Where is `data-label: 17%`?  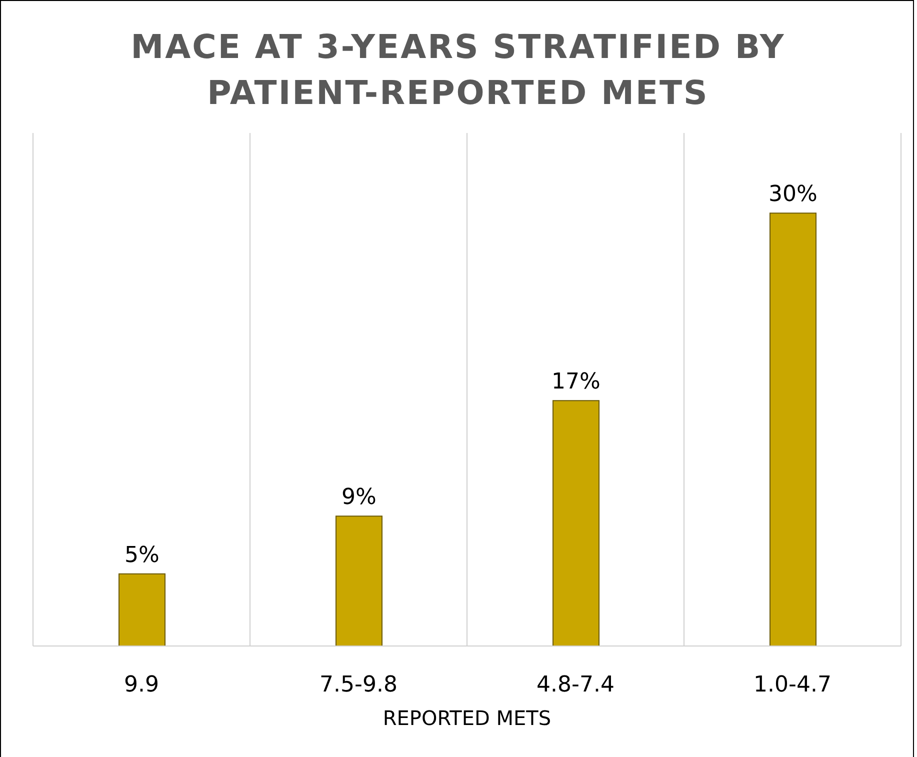
data-label: 17% is located at coordinates (576, 382).